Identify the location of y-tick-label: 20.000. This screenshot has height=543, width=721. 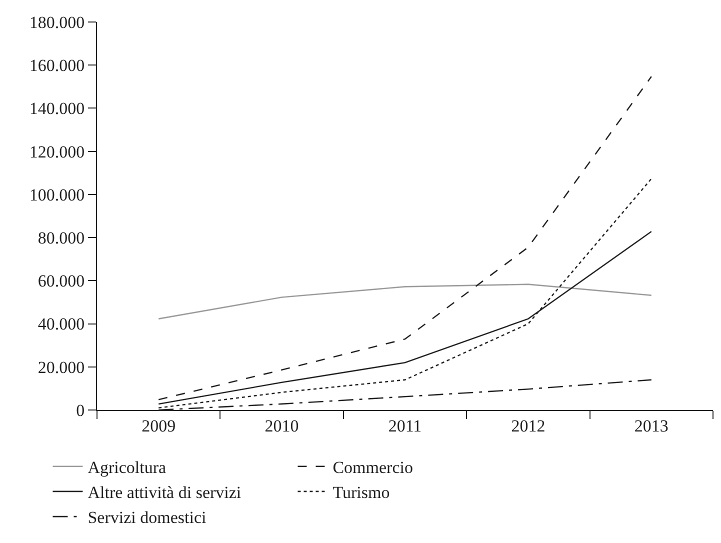
(61, 367).